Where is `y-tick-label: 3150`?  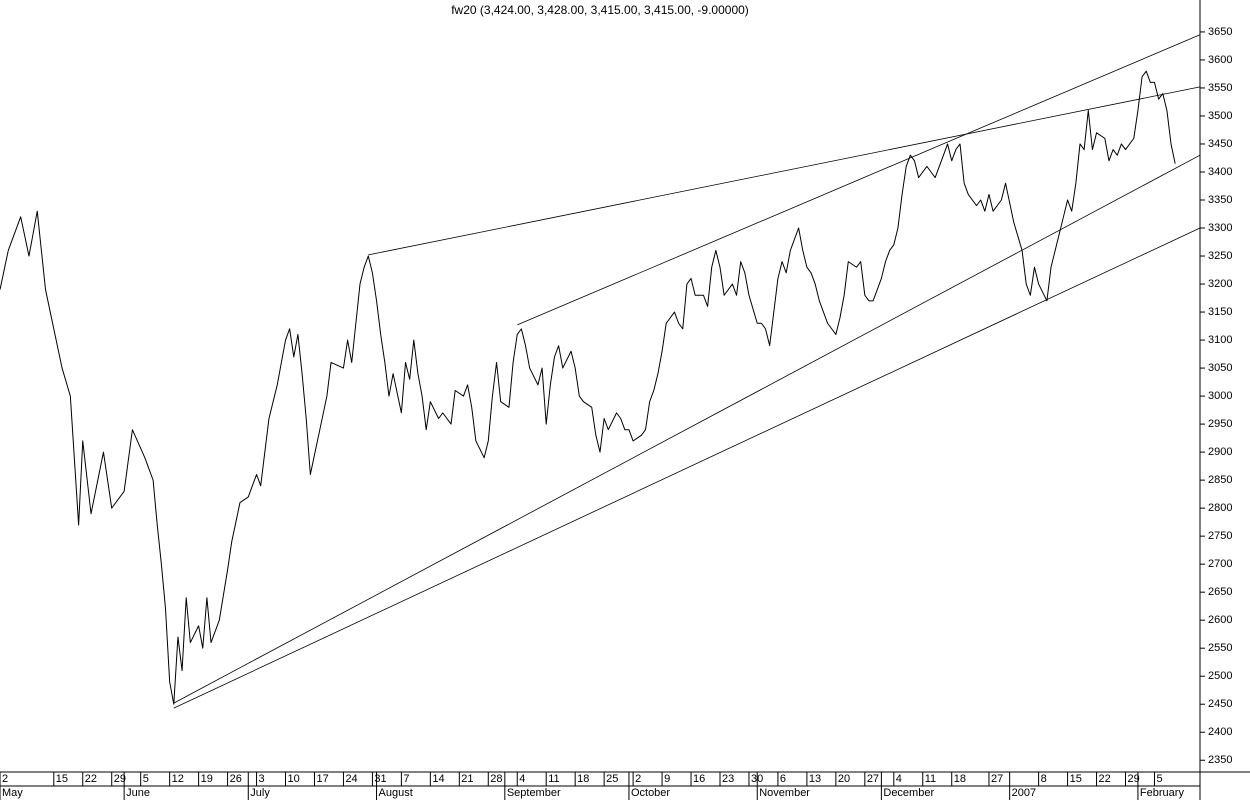 y-tick-label: 3150 is located at coordinates (1220, 312).